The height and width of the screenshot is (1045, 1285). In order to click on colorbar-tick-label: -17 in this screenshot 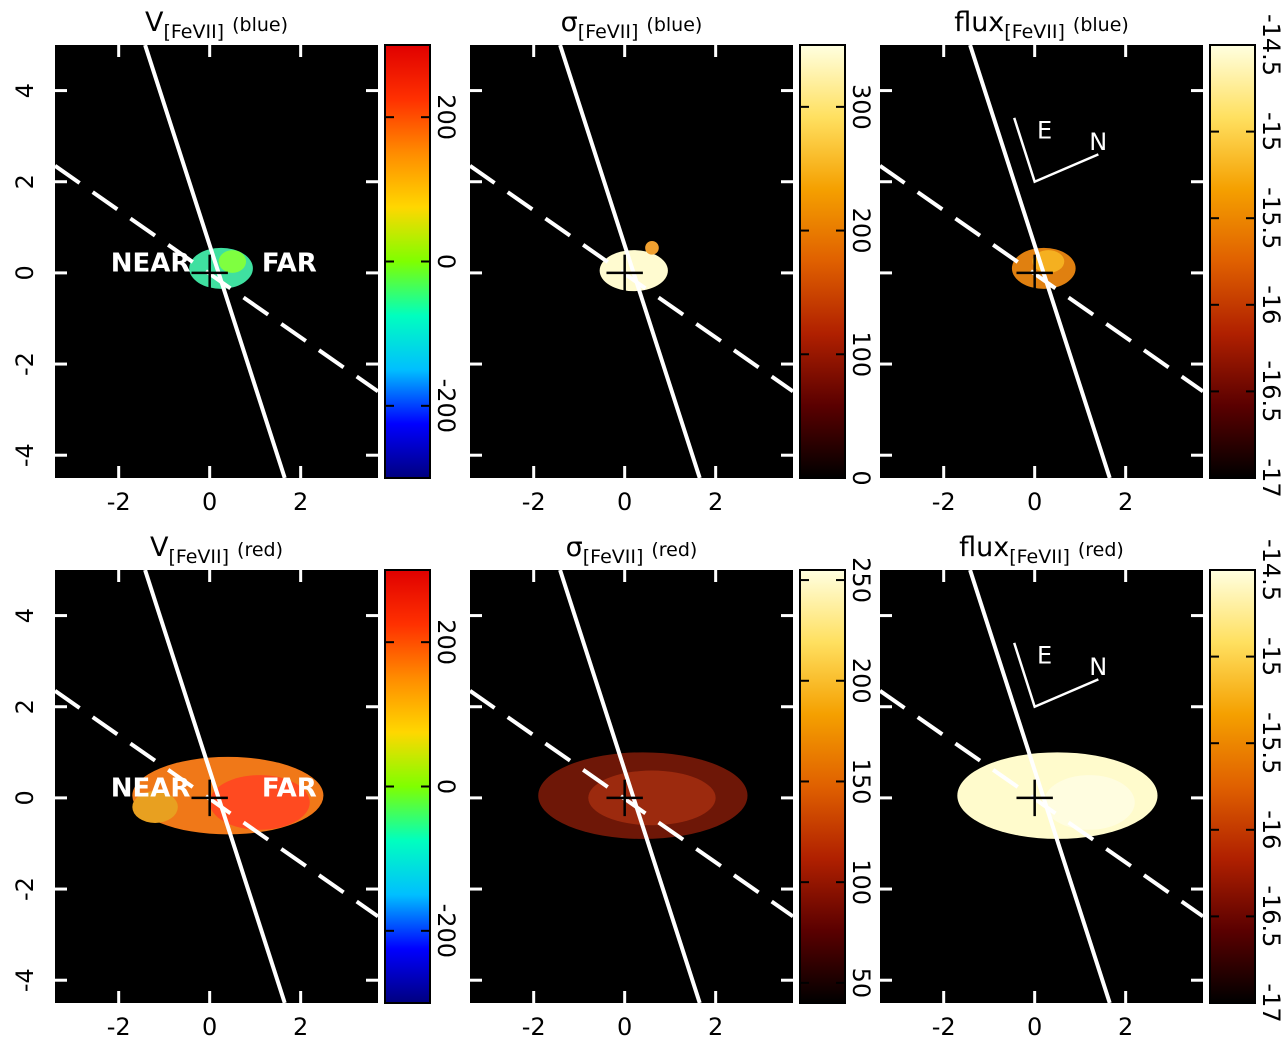, I will do `click(1271, 1002)`.